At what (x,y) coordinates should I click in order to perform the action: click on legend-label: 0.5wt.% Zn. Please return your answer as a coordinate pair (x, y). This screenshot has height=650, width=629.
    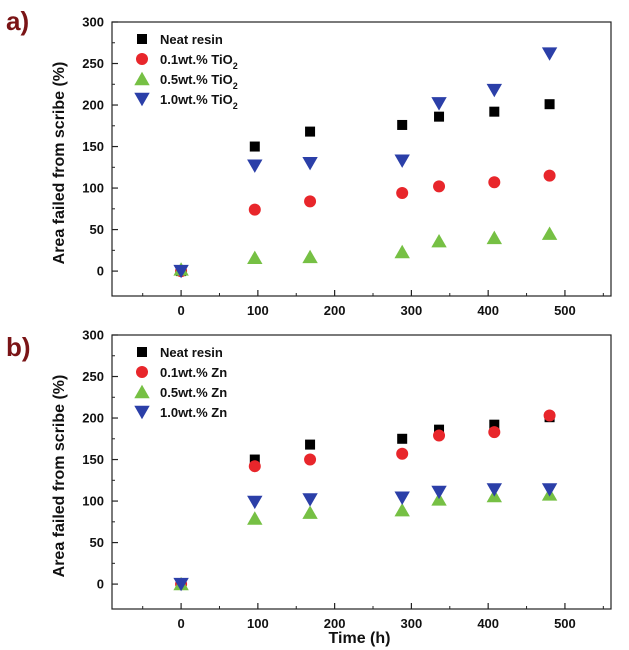
    Looking at the image, I should click on (193, 392).